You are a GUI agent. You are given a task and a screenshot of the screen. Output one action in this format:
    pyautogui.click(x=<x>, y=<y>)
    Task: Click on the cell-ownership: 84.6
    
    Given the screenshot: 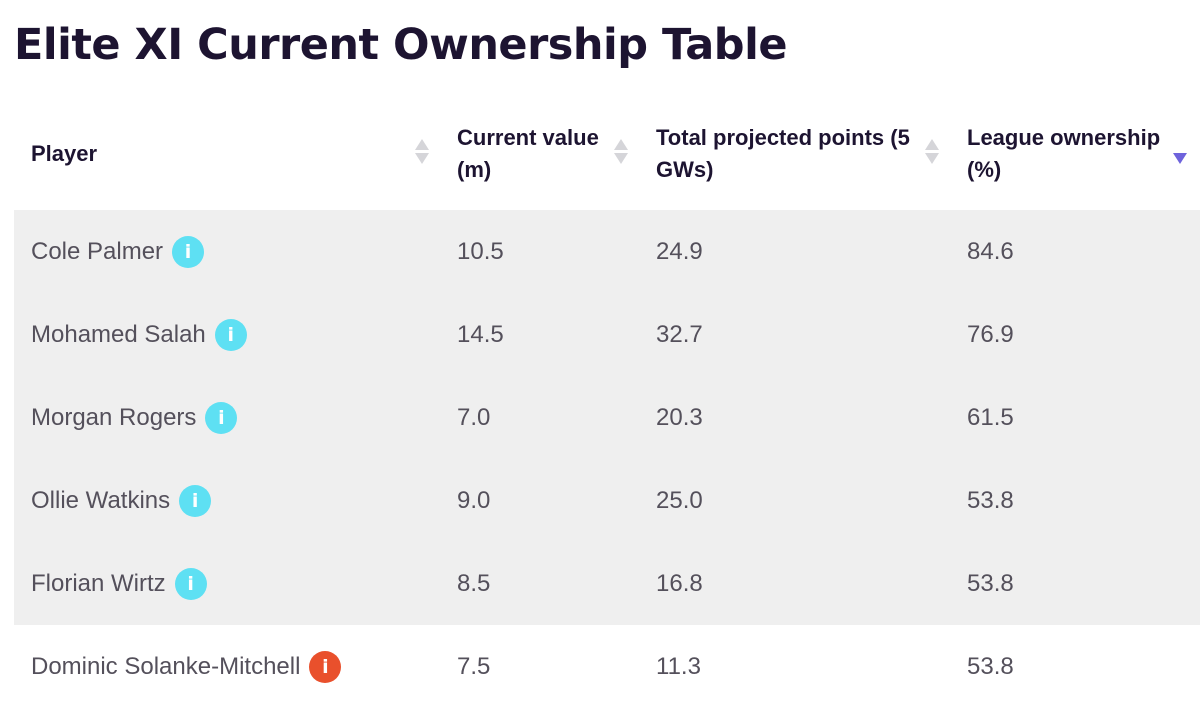 What is the action you would take?
    pyautogui.click(x=990, y=251)
    